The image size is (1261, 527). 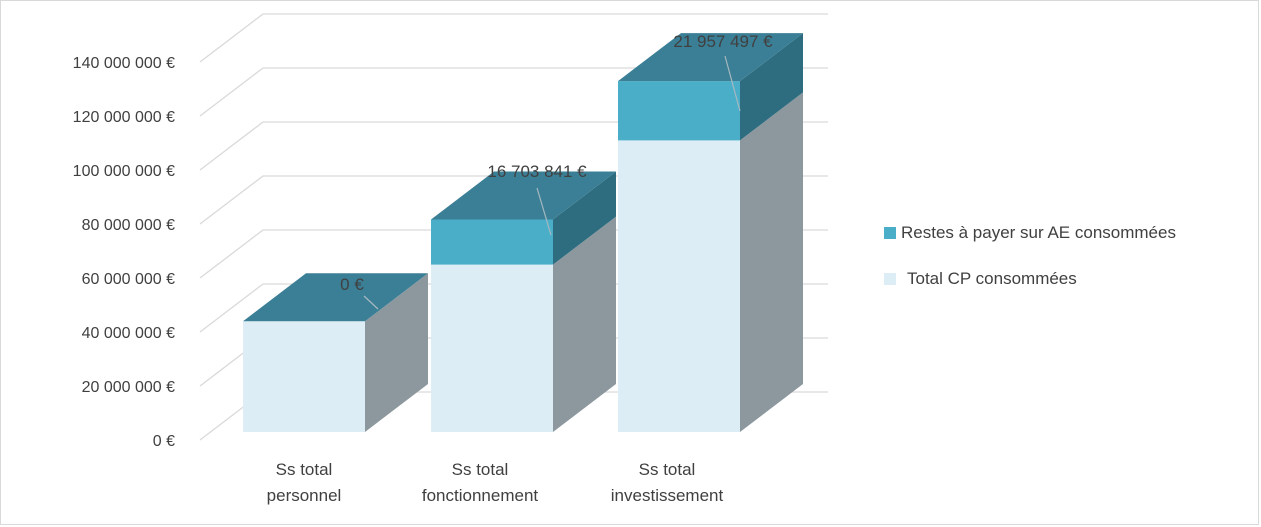 What do you see at coordinates (537, 171) in the screenshot?
I see `data-label: 16 703 841 €` at bounding box center [537, 171].